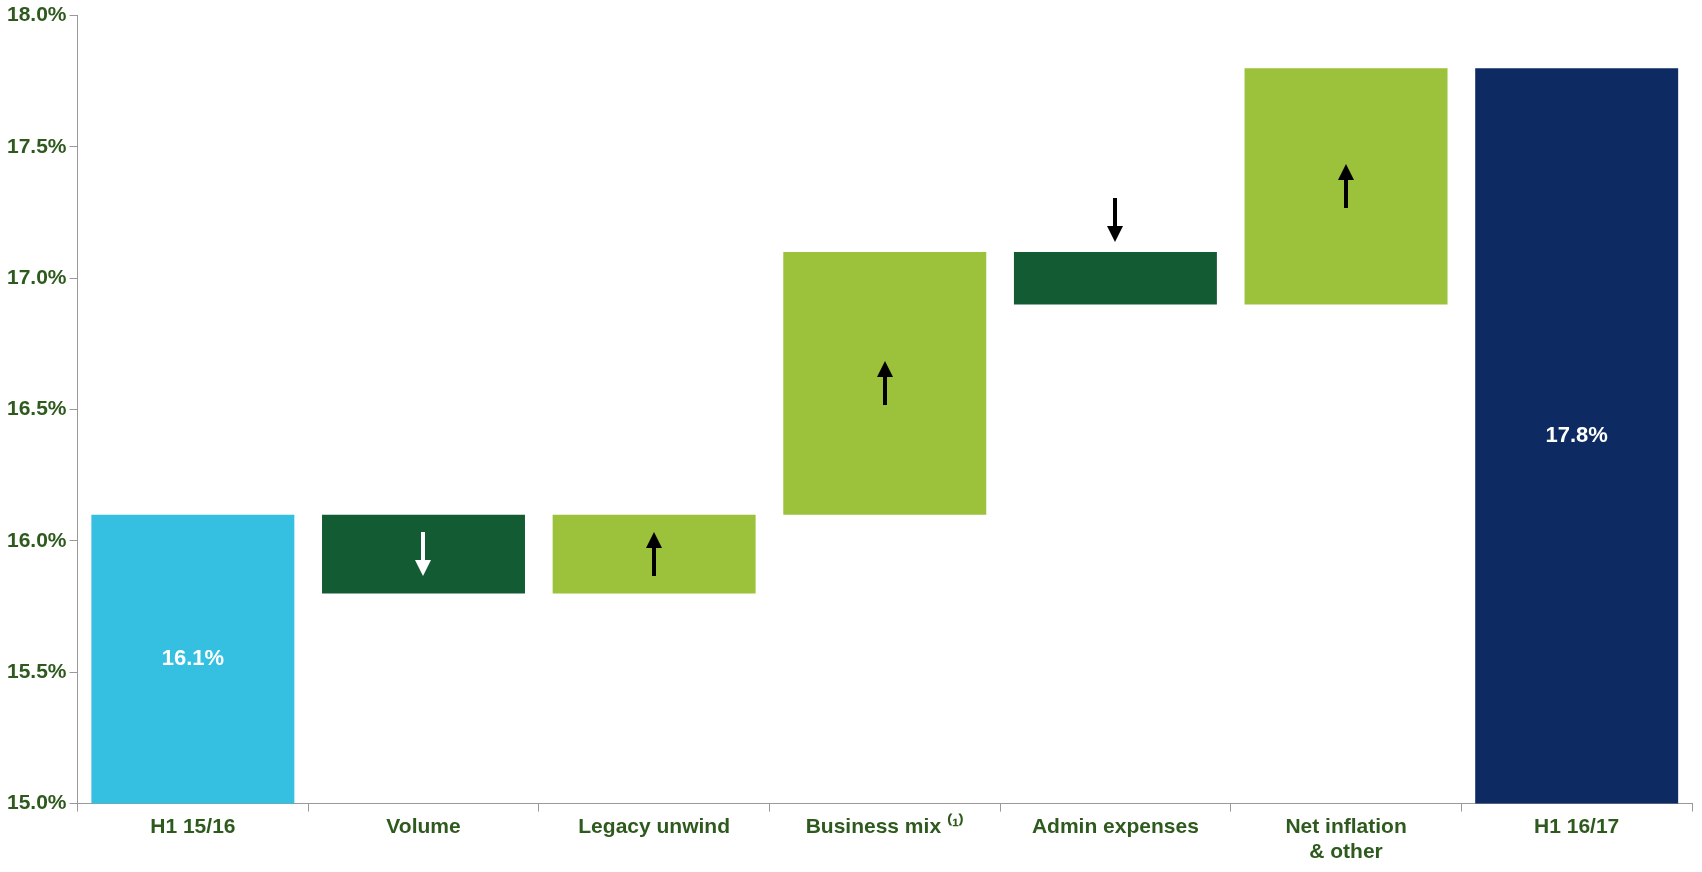 Image resolution: width=1702 pixels, height=872 pixels. Describe the element at coordinates (37, 408) in the screenshot. I see `y-tick-label: 16.5%` at that location.